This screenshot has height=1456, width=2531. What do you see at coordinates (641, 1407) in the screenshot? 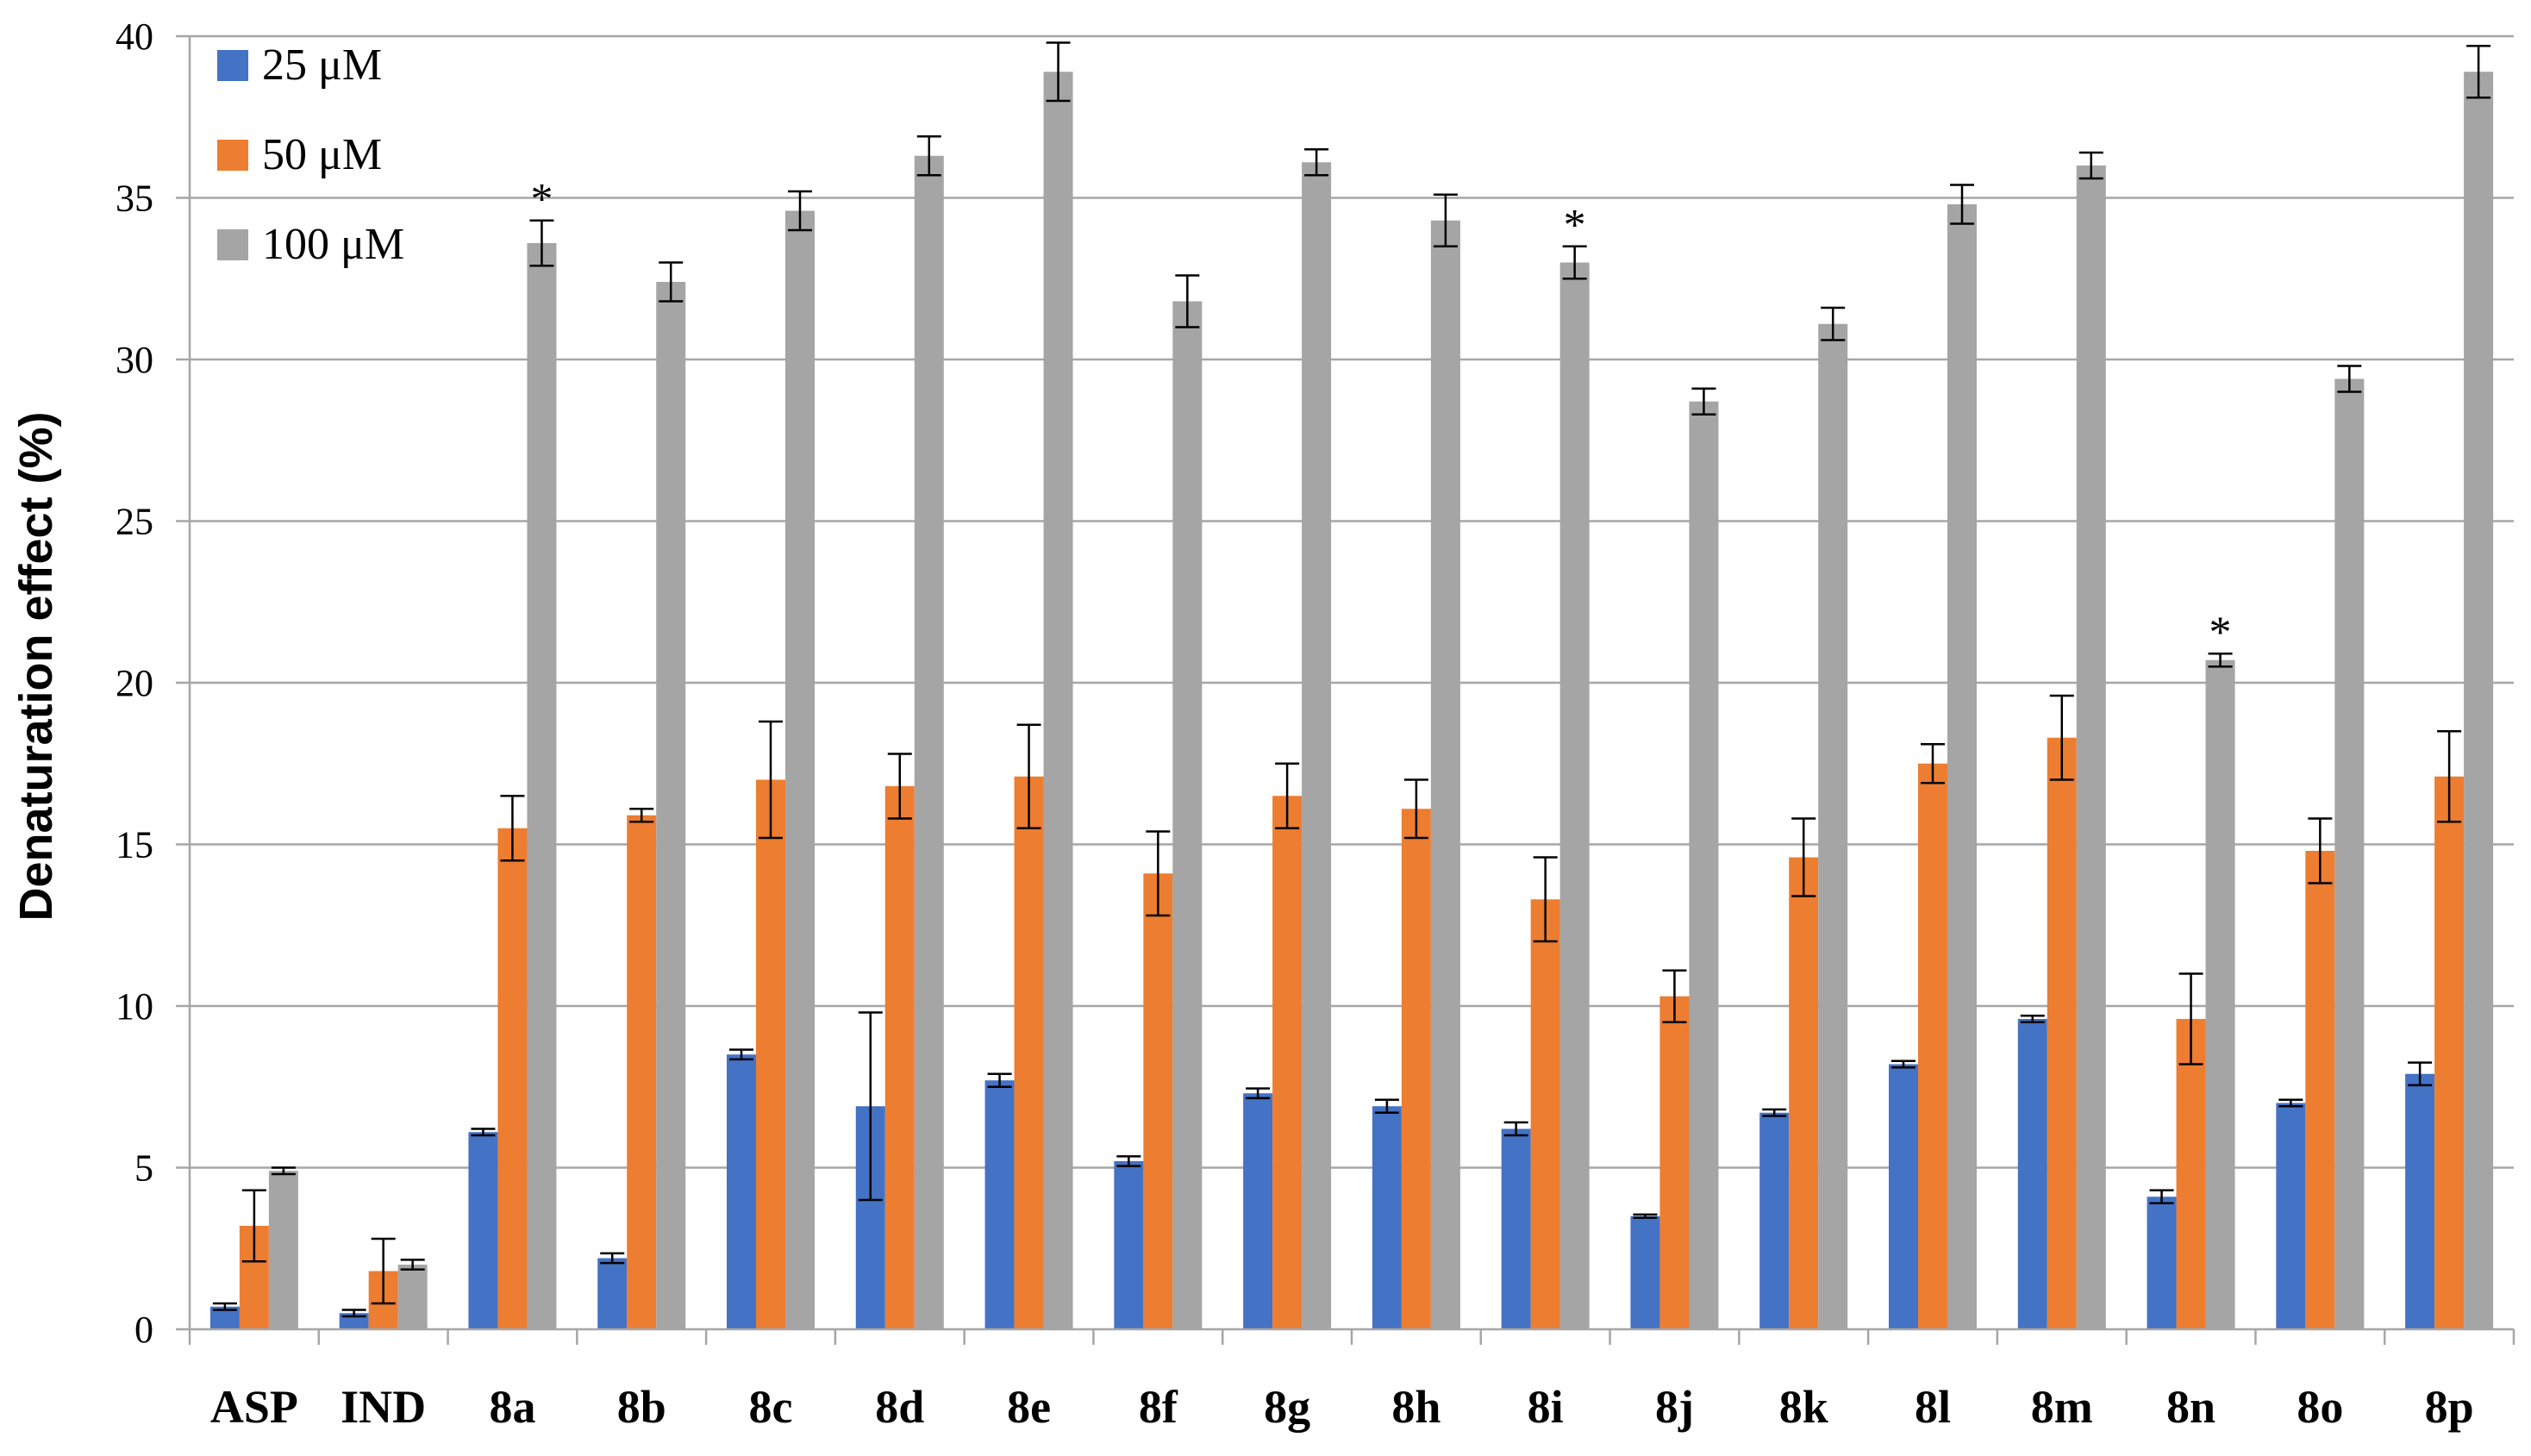
I see `x-tick-label: 8b` at bounding box center [641, 1407].